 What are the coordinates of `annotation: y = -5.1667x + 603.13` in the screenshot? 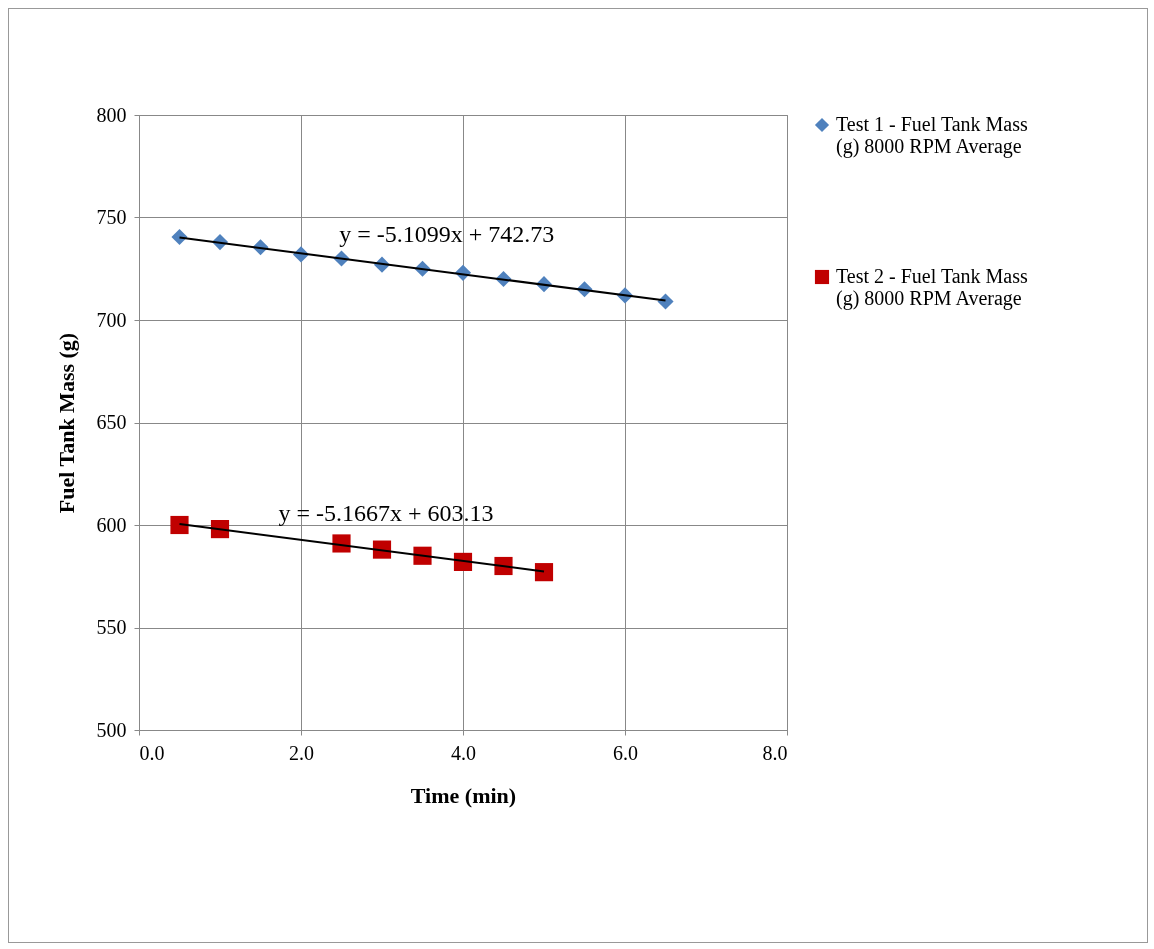 It's located at (386, 512).